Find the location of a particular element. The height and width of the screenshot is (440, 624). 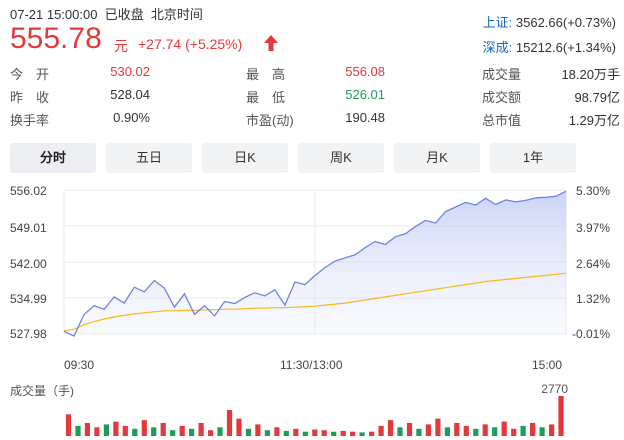

stat-pe-value: 190.48 is located at coordinates (365, 117).